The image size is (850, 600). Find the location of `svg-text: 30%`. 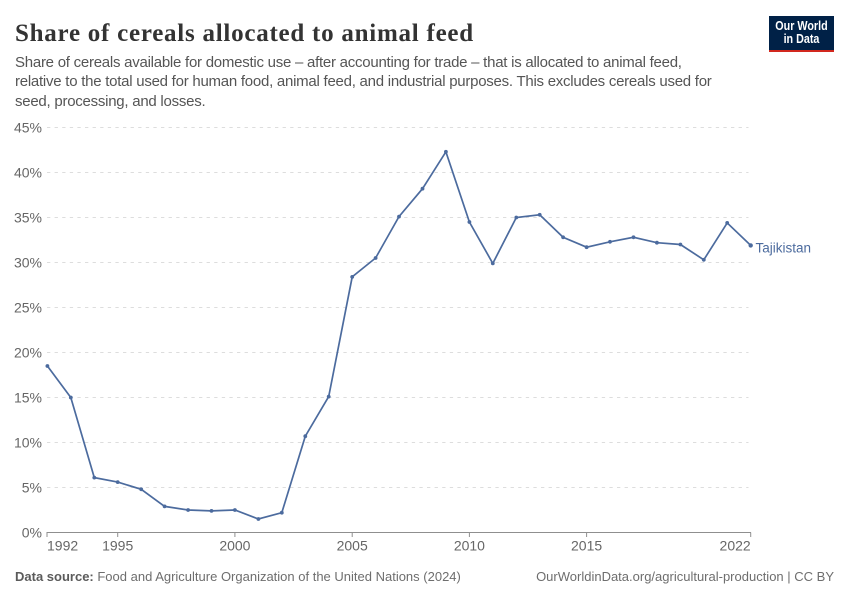

svg-text: 30% is located at coordinates (28, 263).